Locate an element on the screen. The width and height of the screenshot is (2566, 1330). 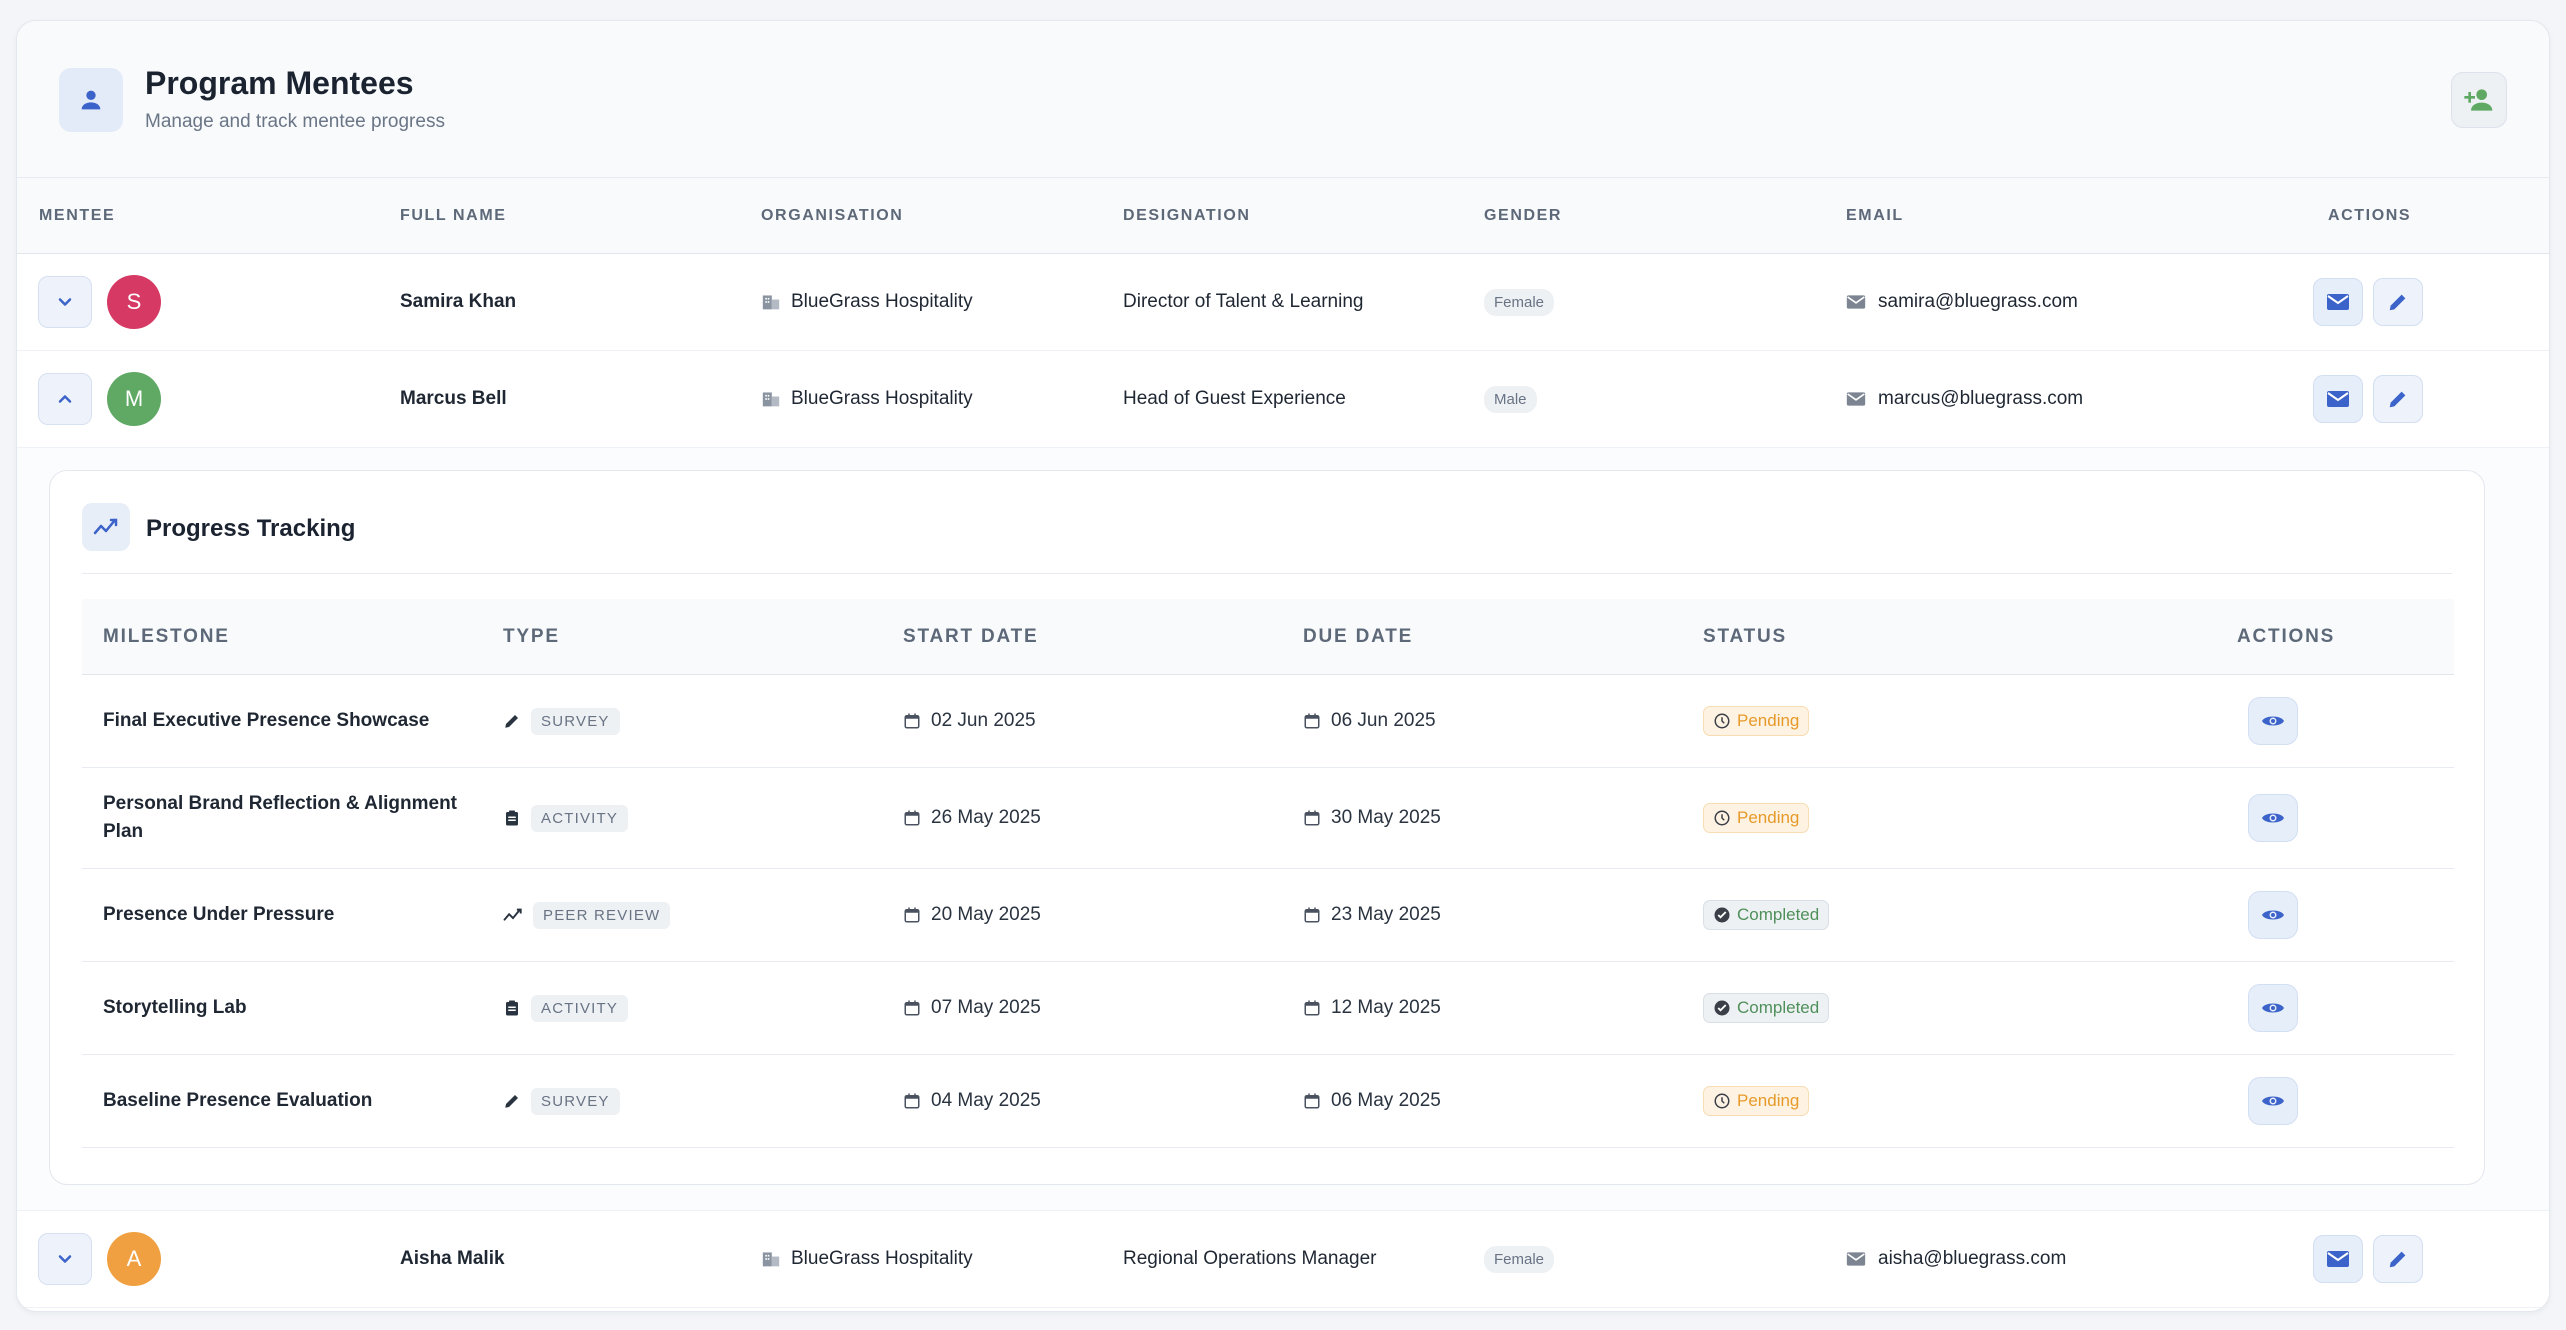
start-date: 26 May 2025 is located at coordinates (986, 817).